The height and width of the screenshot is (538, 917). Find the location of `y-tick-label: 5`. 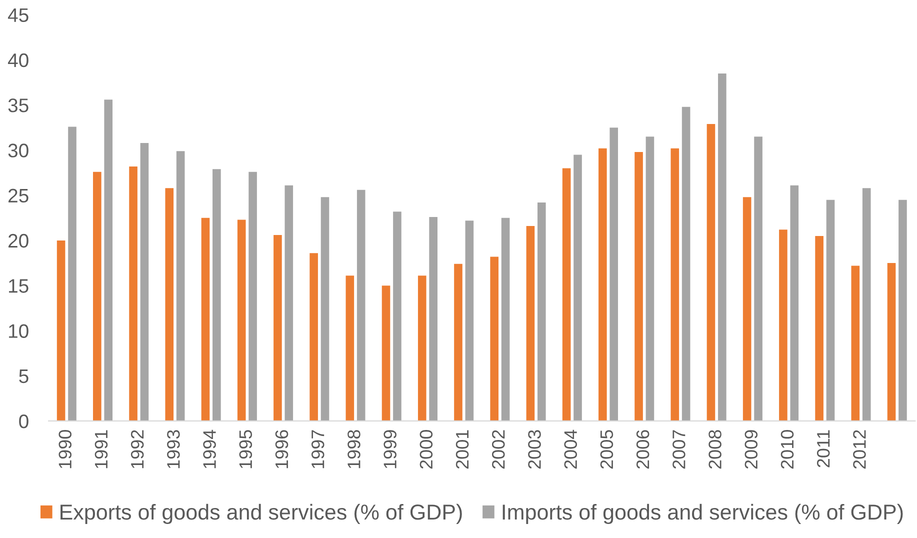

y-tick-label: 5 is located at coordinates (23, 377).